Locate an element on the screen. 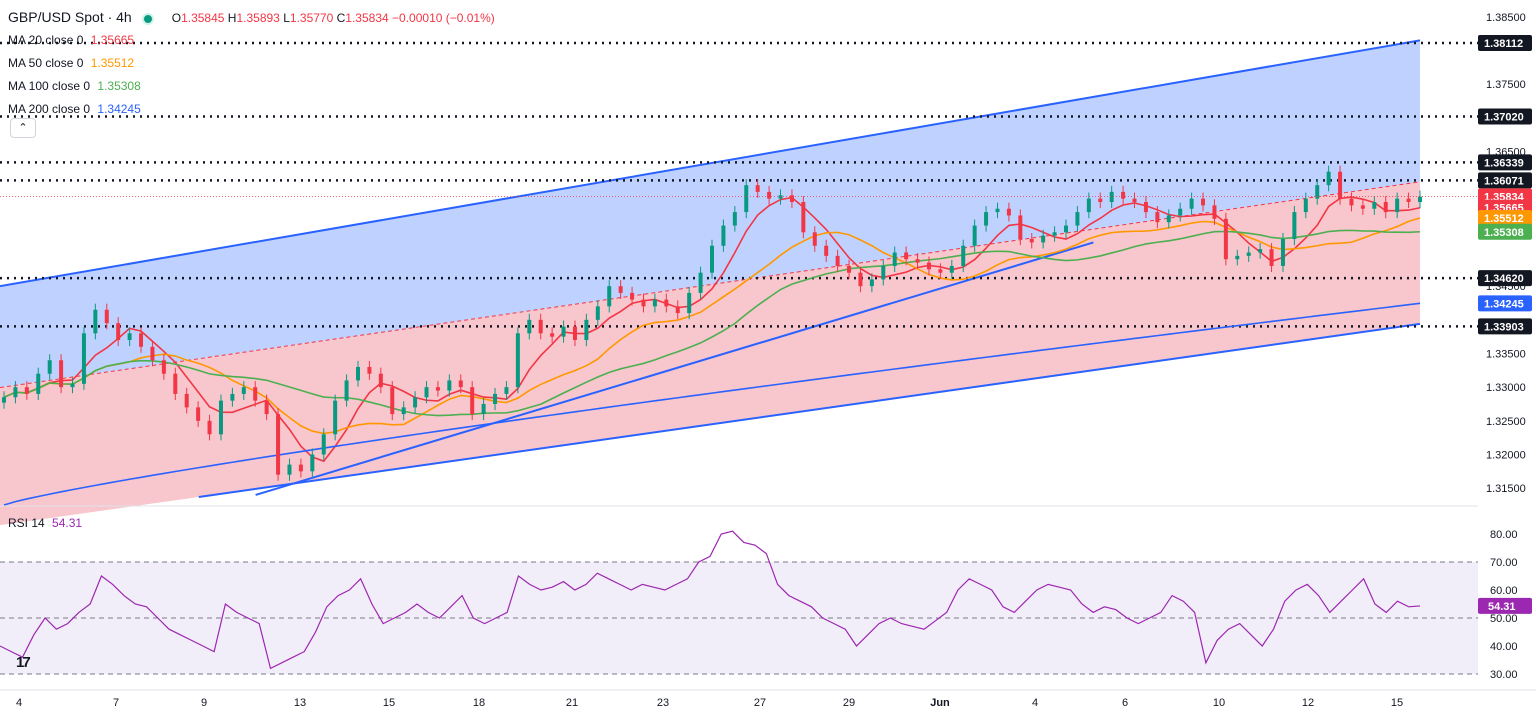 The height and width of the screenshot is (713, 1536). price-tick-label: 1.32500 is located at coordinates (1506, 422).